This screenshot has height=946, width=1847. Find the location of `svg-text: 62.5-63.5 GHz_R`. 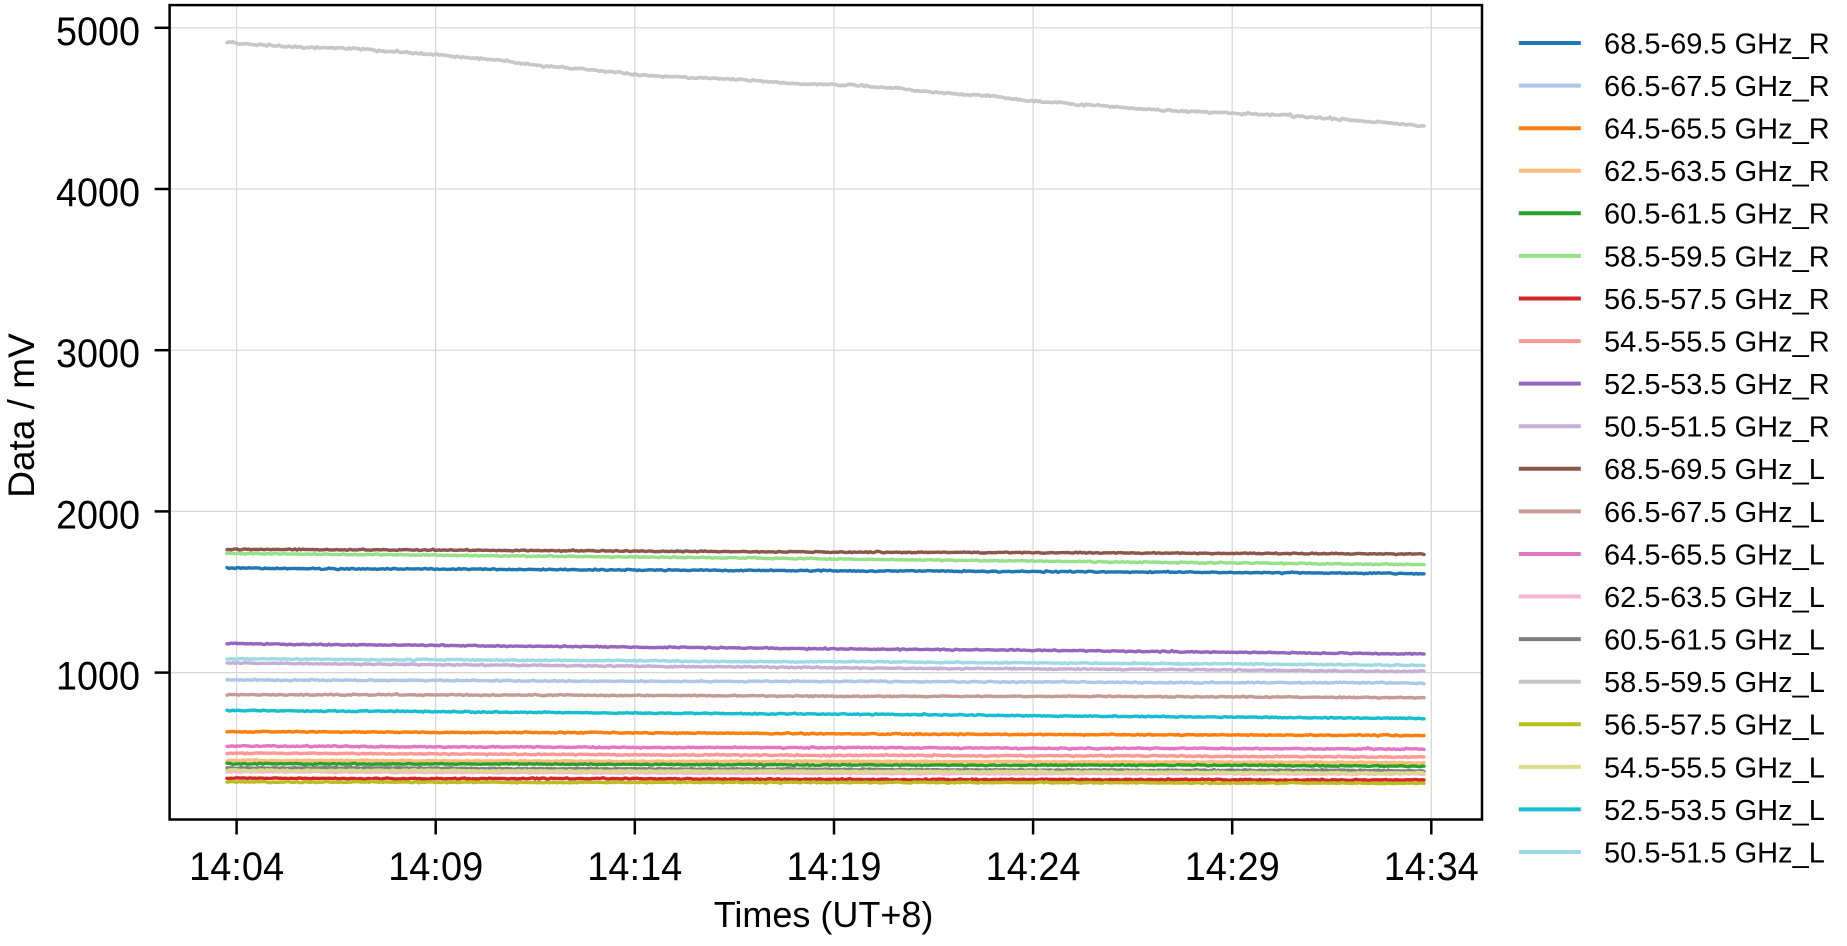

svg-text: 62.5-63.5 GHz_R is located at coordinates (1717, 172).